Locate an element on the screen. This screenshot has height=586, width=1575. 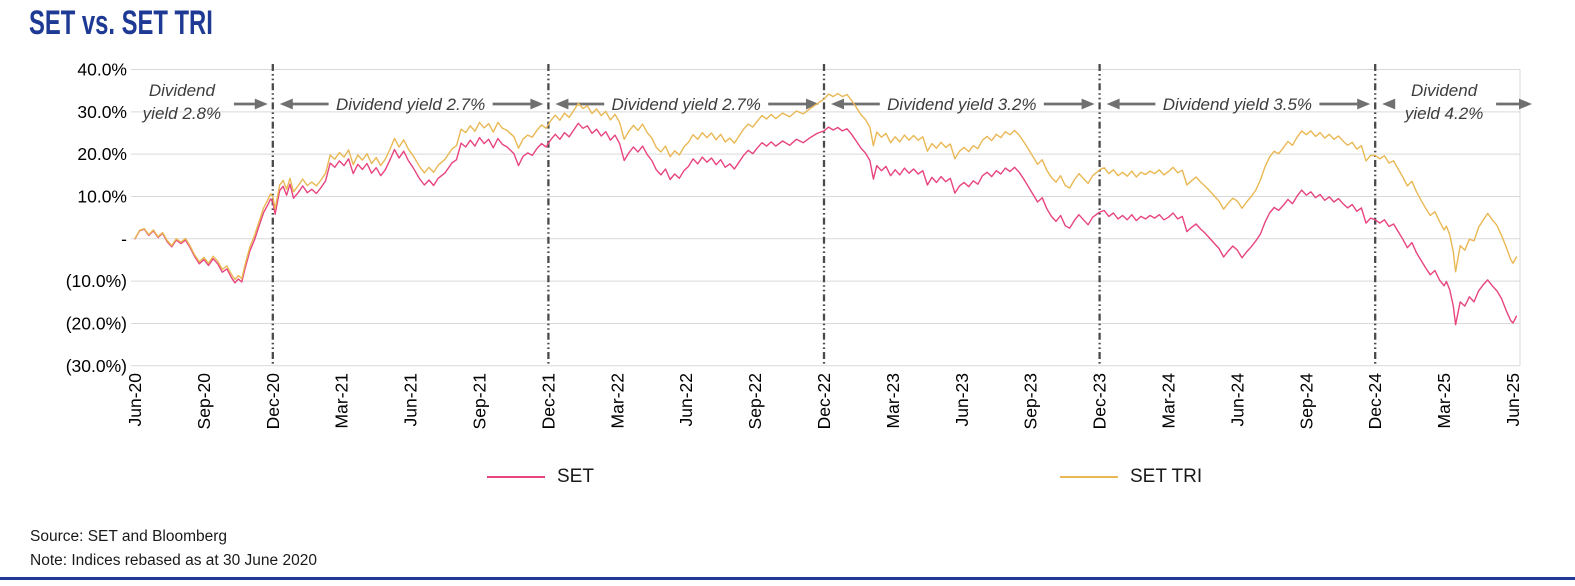
x-tick-label: Mar-23 is located at coordinates (893, 400).